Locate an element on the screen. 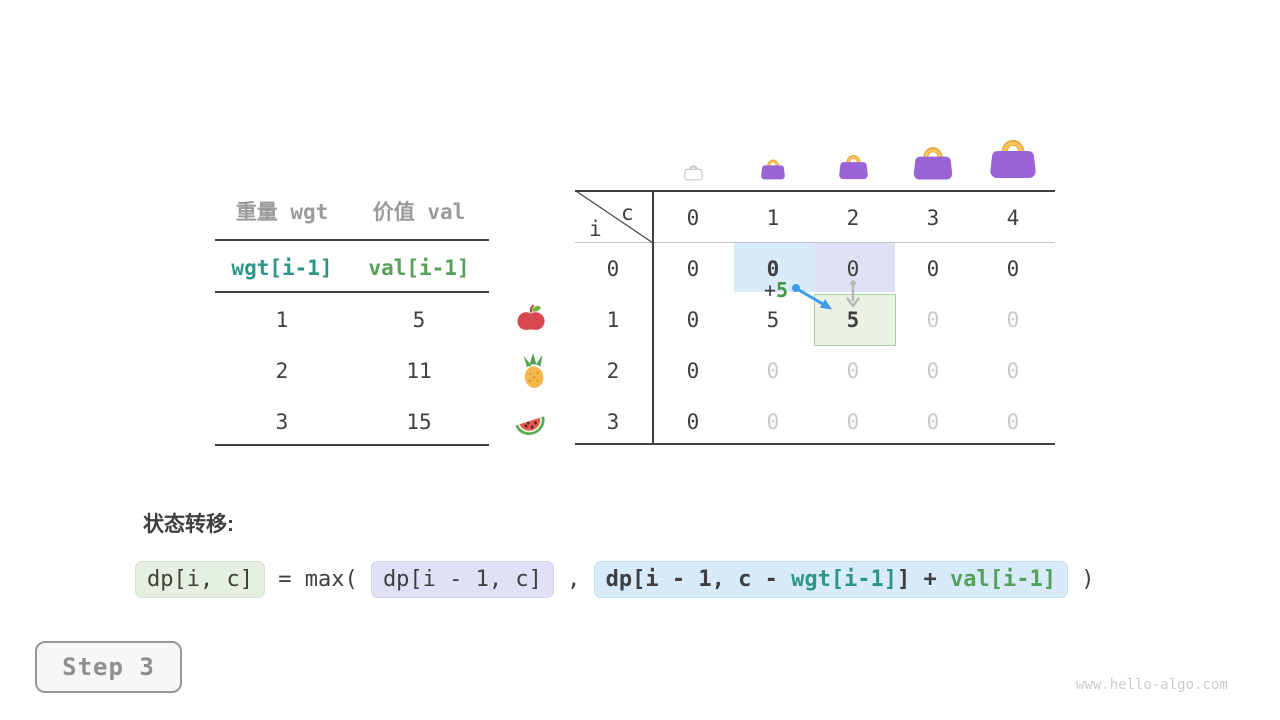 The width and height of the screenshot is (1280, 720). dp-cell-r3c1: 0 is located at coordinates (773, 422).